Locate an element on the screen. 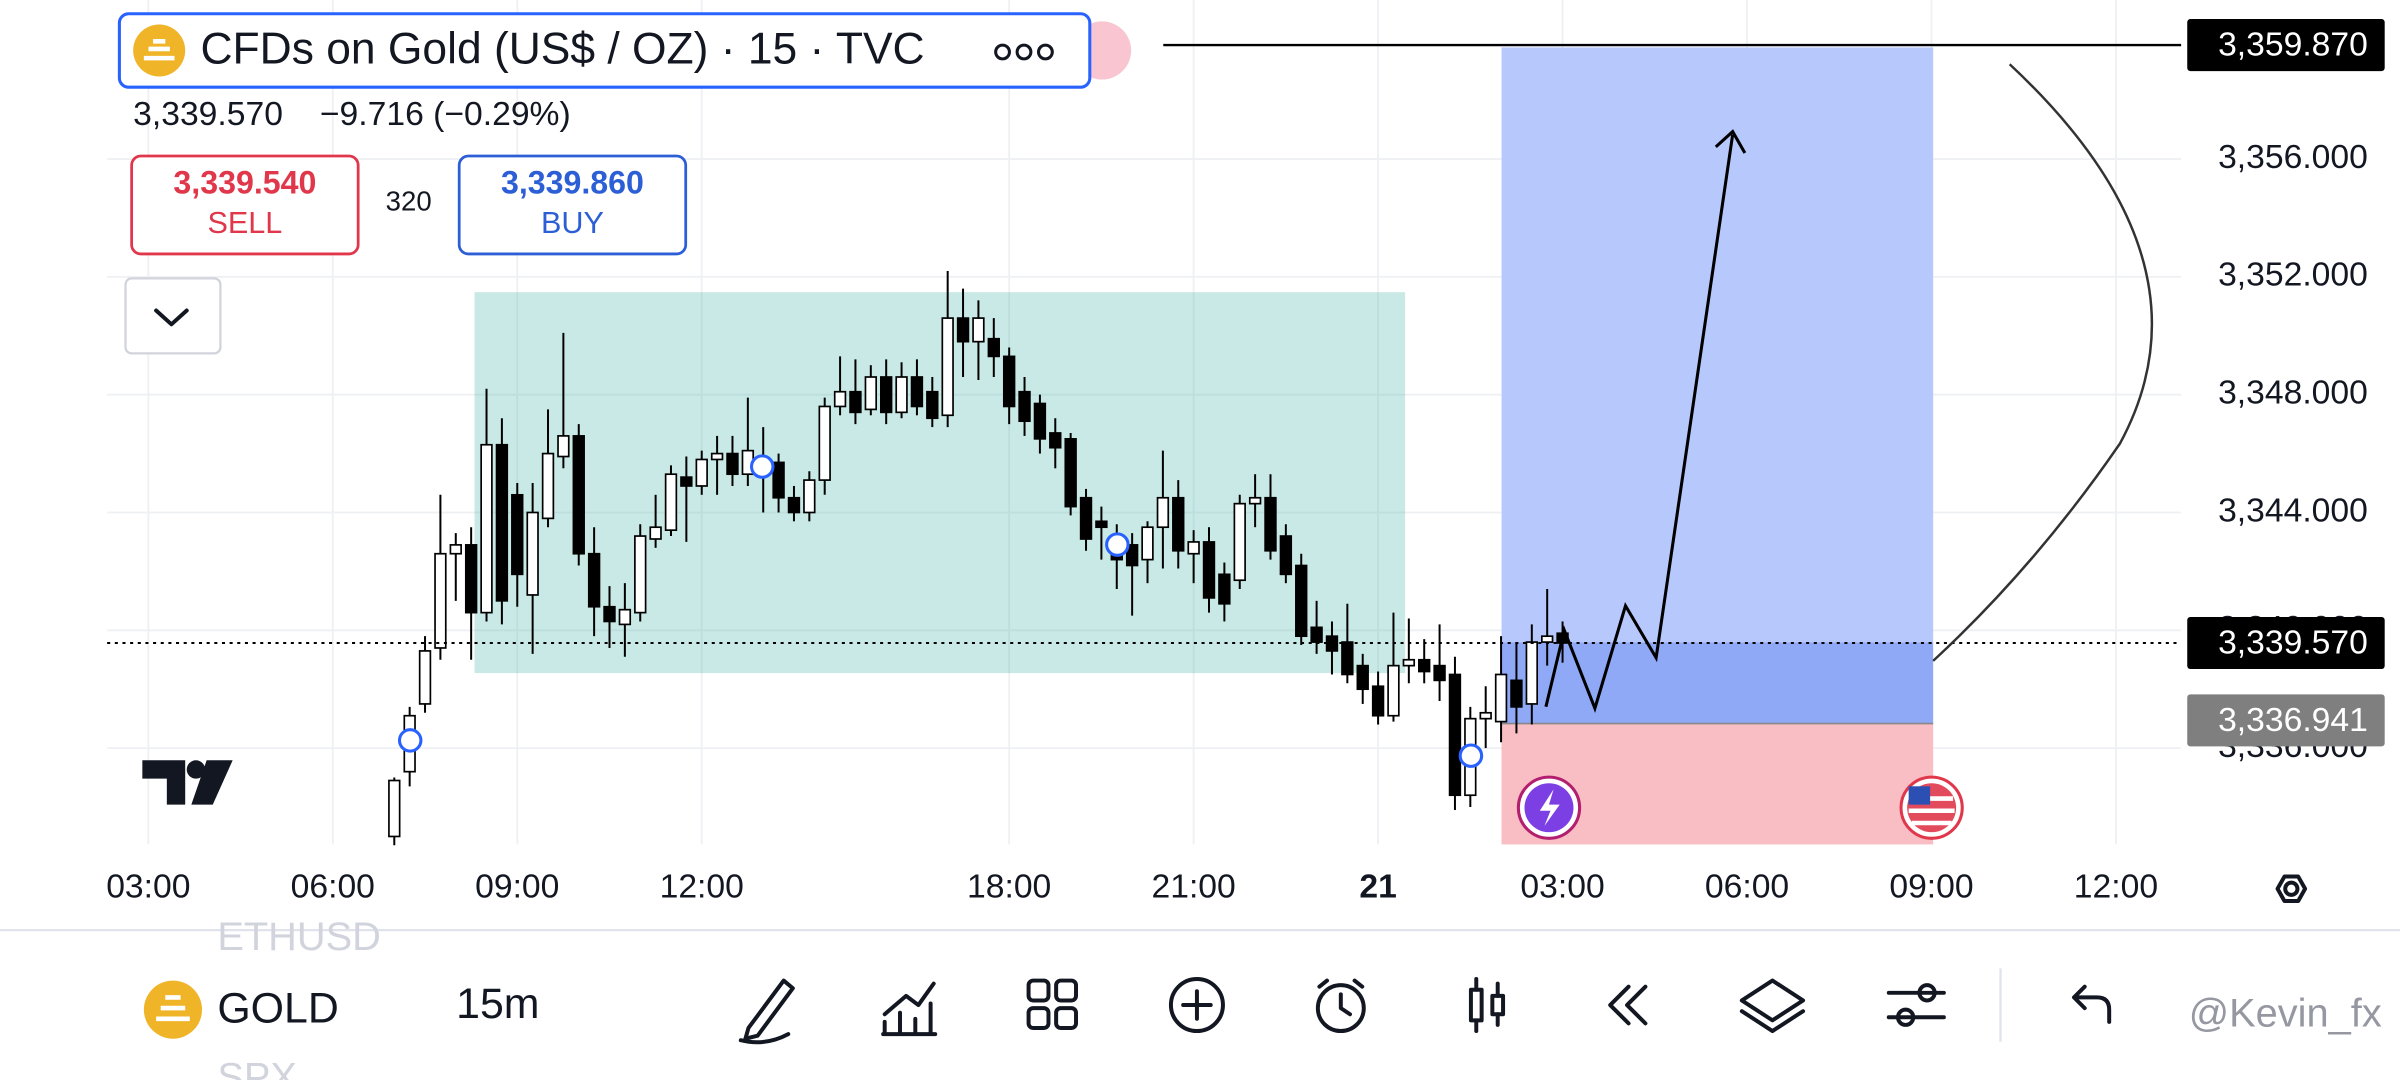  tradingview-logo is located at coordinates (187, 782).